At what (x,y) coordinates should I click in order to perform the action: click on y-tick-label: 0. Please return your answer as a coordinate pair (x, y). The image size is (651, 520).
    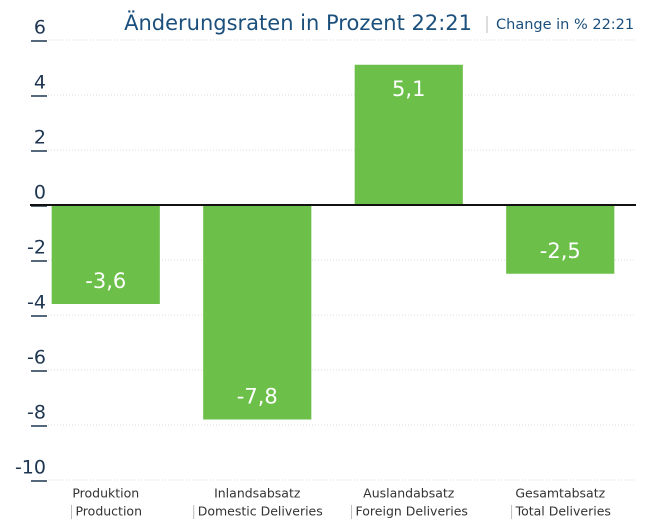
    Looking at the image, I should click on (40, 193).